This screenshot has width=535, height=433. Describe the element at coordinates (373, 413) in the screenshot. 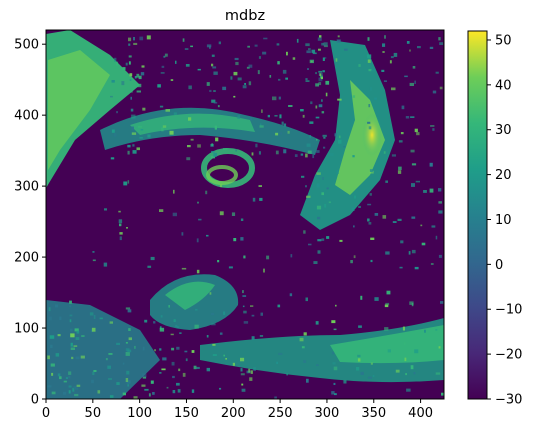

I see `x-tick-label-7: 350` at that location.